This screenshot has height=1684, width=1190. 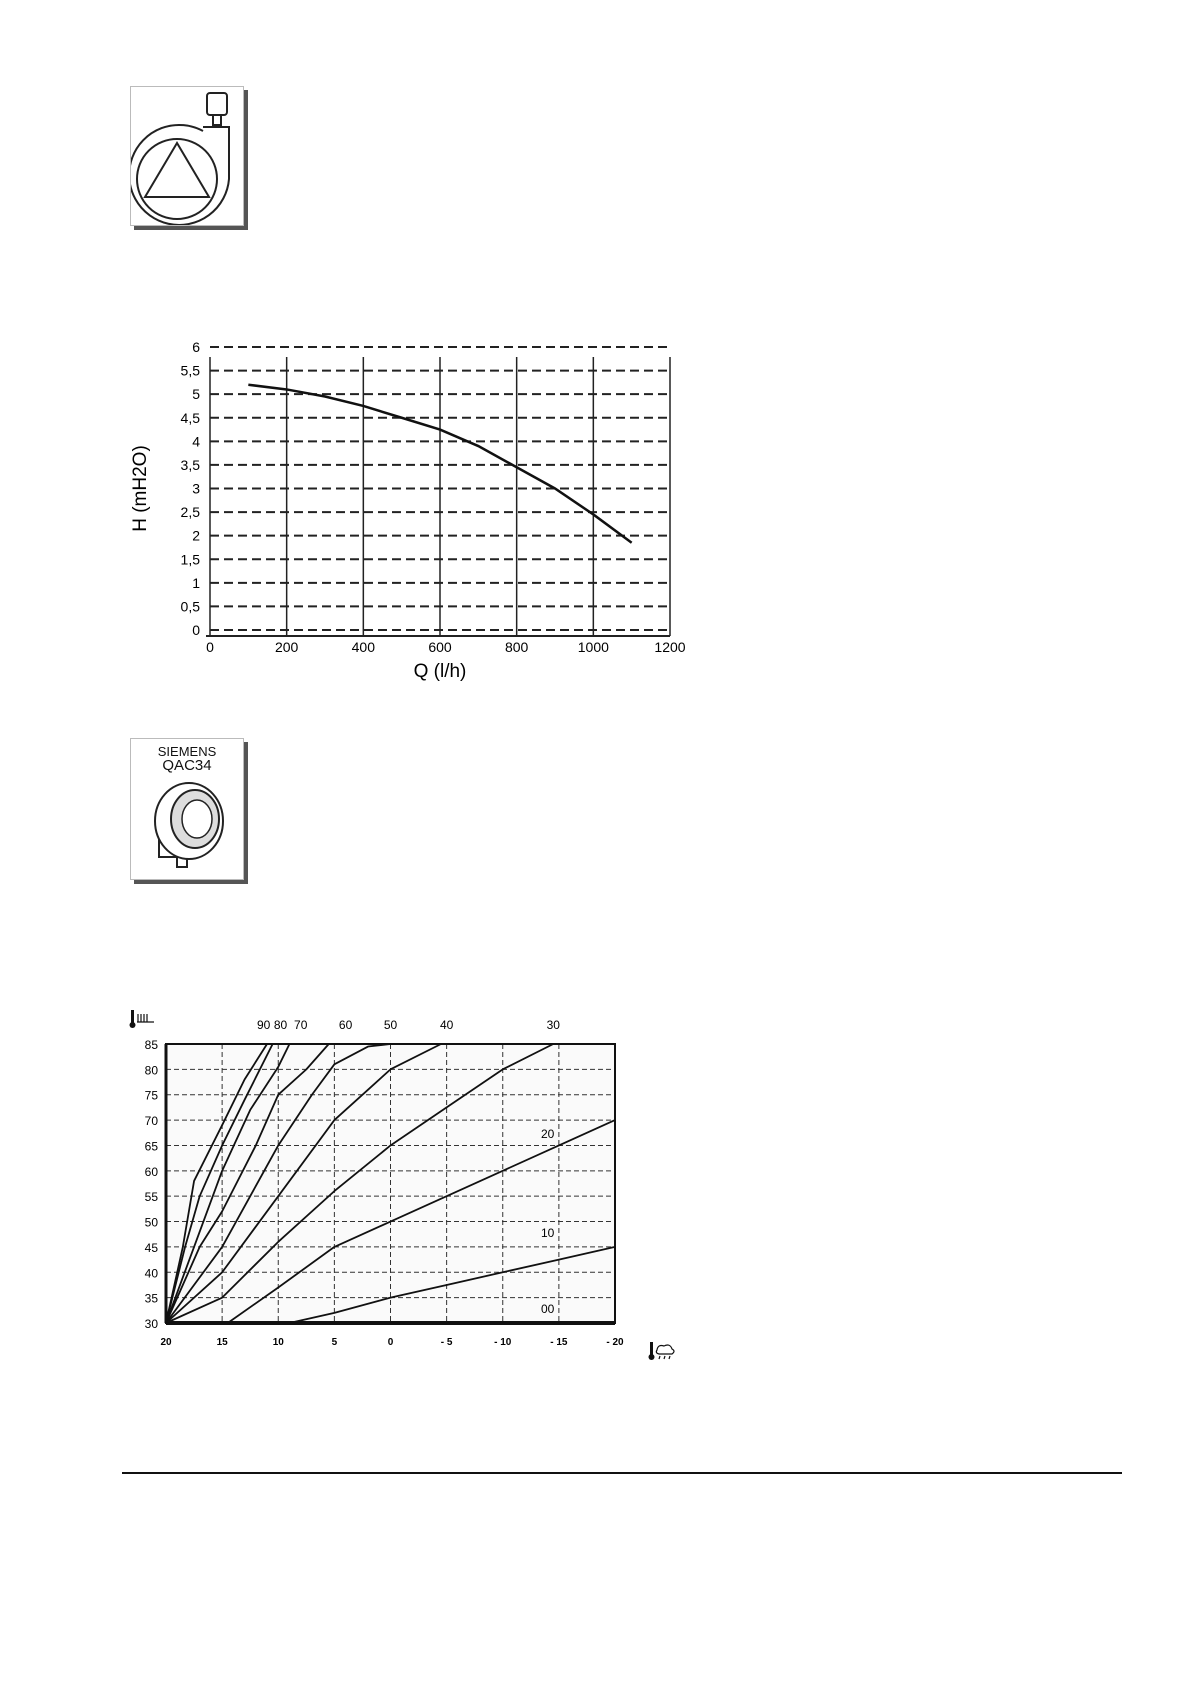 I want to click on radiator-temperature-icon, so click(x=141, y=1019).